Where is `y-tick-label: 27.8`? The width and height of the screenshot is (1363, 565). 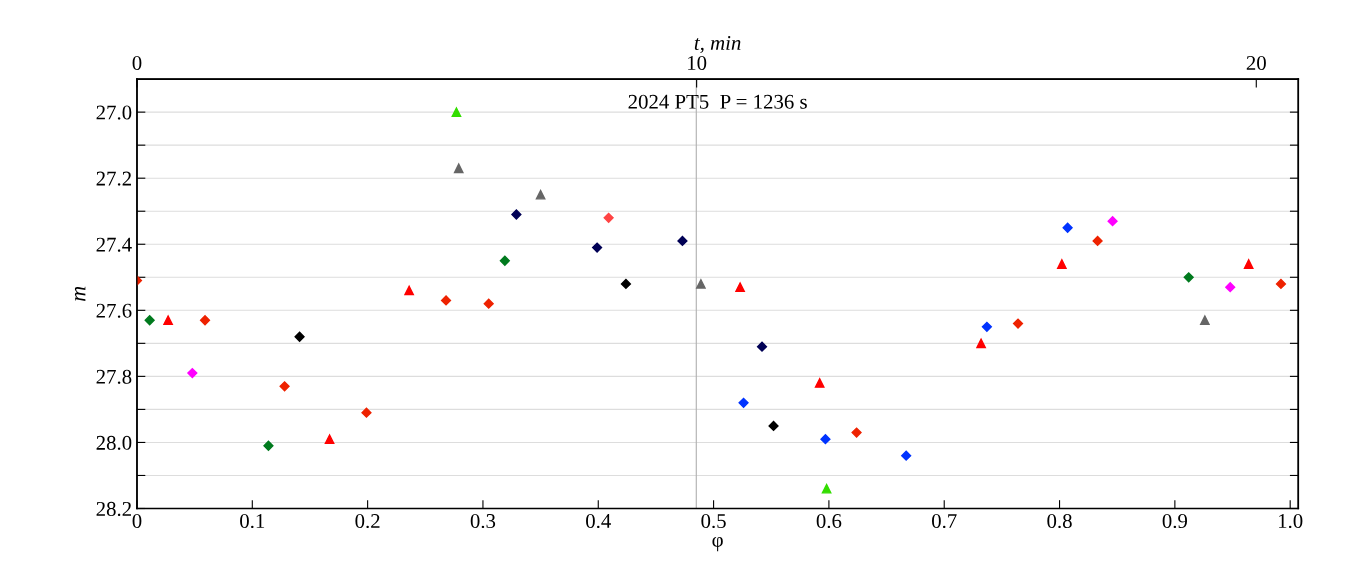
y-tick-label: 27.8 is located at coordinates (114, 376).